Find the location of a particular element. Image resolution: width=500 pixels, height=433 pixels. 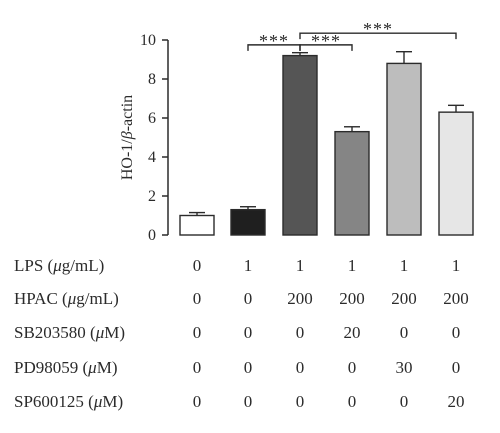

treatment-row-label: SB203580 (μM) is located at coordinates (69, 332).